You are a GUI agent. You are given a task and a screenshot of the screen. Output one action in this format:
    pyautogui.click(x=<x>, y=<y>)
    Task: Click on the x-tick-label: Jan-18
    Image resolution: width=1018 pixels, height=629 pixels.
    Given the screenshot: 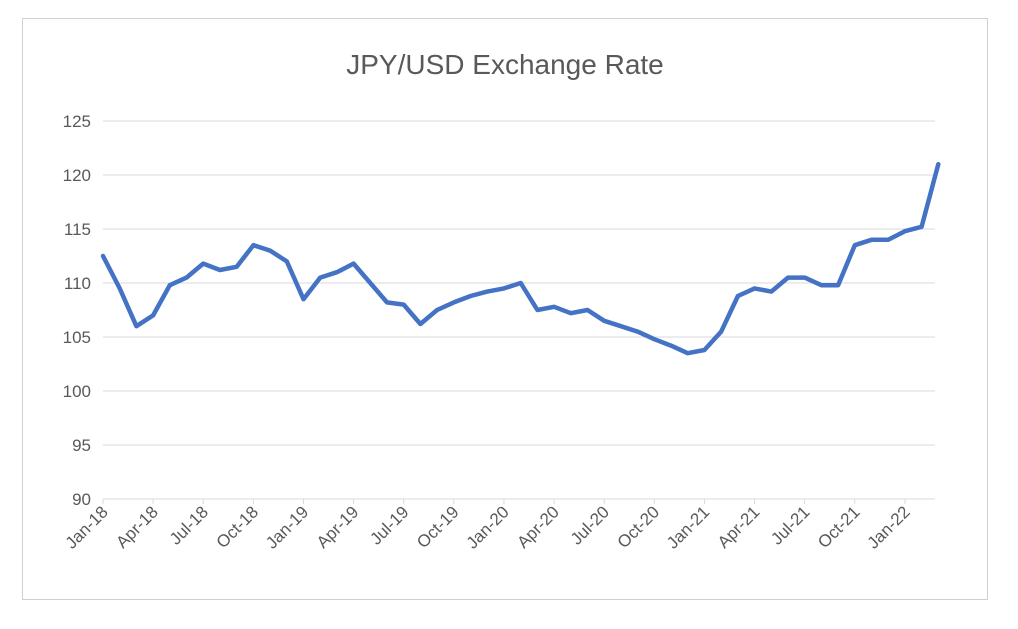 What is the action you would take?
    pyautogui.click(x=87, y=527)
    